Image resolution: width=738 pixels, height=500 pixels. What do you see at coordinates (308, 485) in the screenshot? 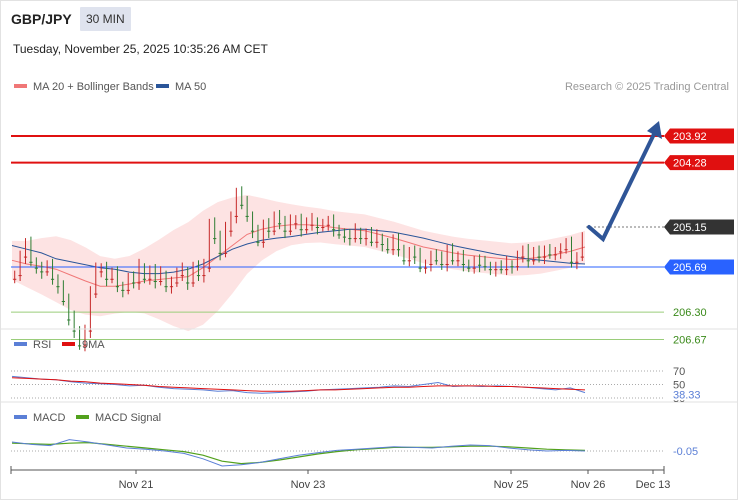
I see `x-tick-label: Nov 23` at bounding box center [308, 485].